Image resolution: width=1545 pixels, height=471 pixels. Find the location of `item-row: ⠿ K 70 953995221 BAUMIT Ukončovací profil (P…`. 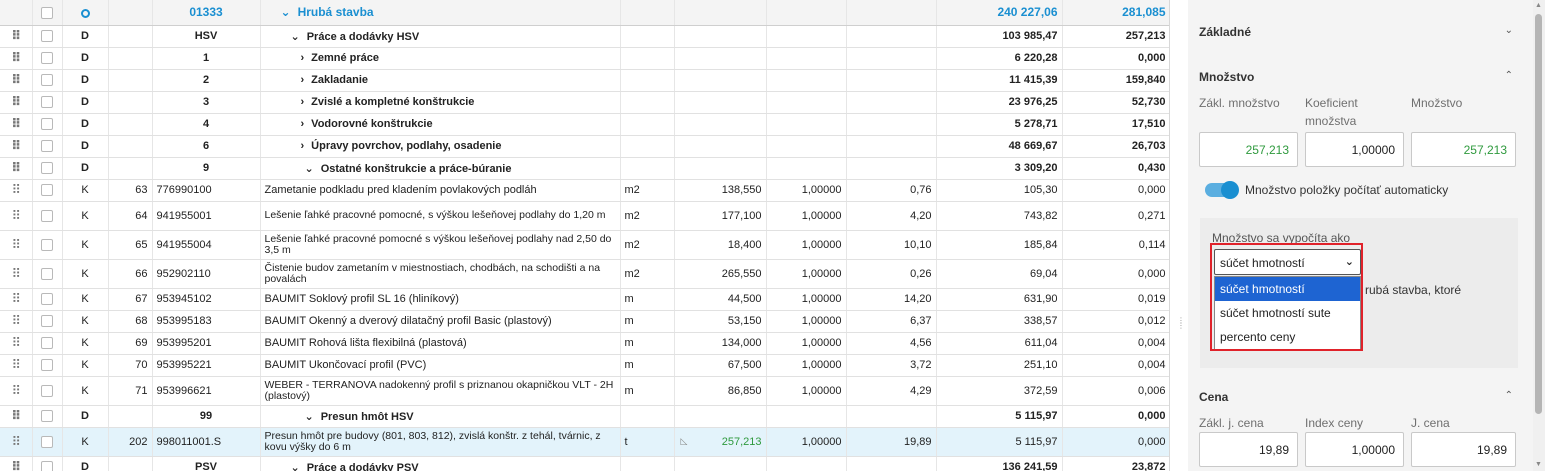

item-row: ⠿ K 70 953995221 BAUMIT Ukončovací profil (P… is located at coordinates (584, 365).